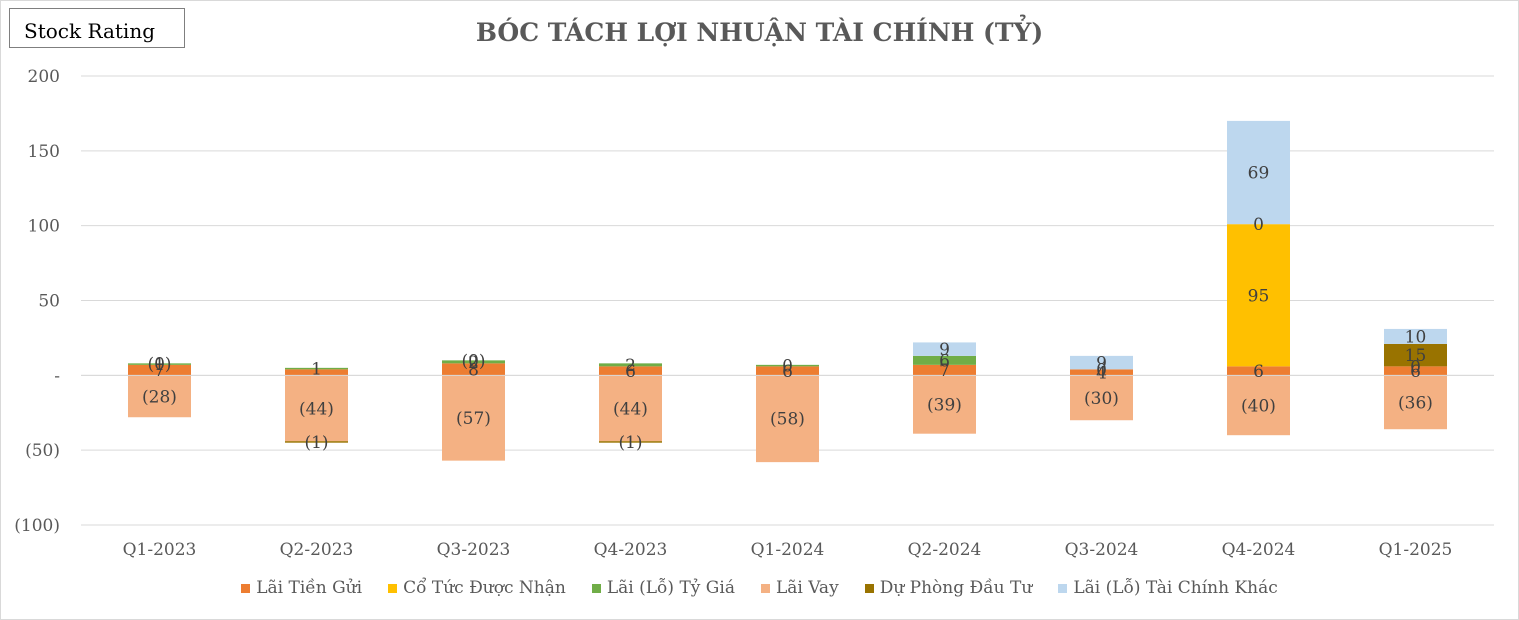 This screenshot has width=1519, height=620. I want to click on legend-label: Lãi Tiền Gửi, so click(309, 588).